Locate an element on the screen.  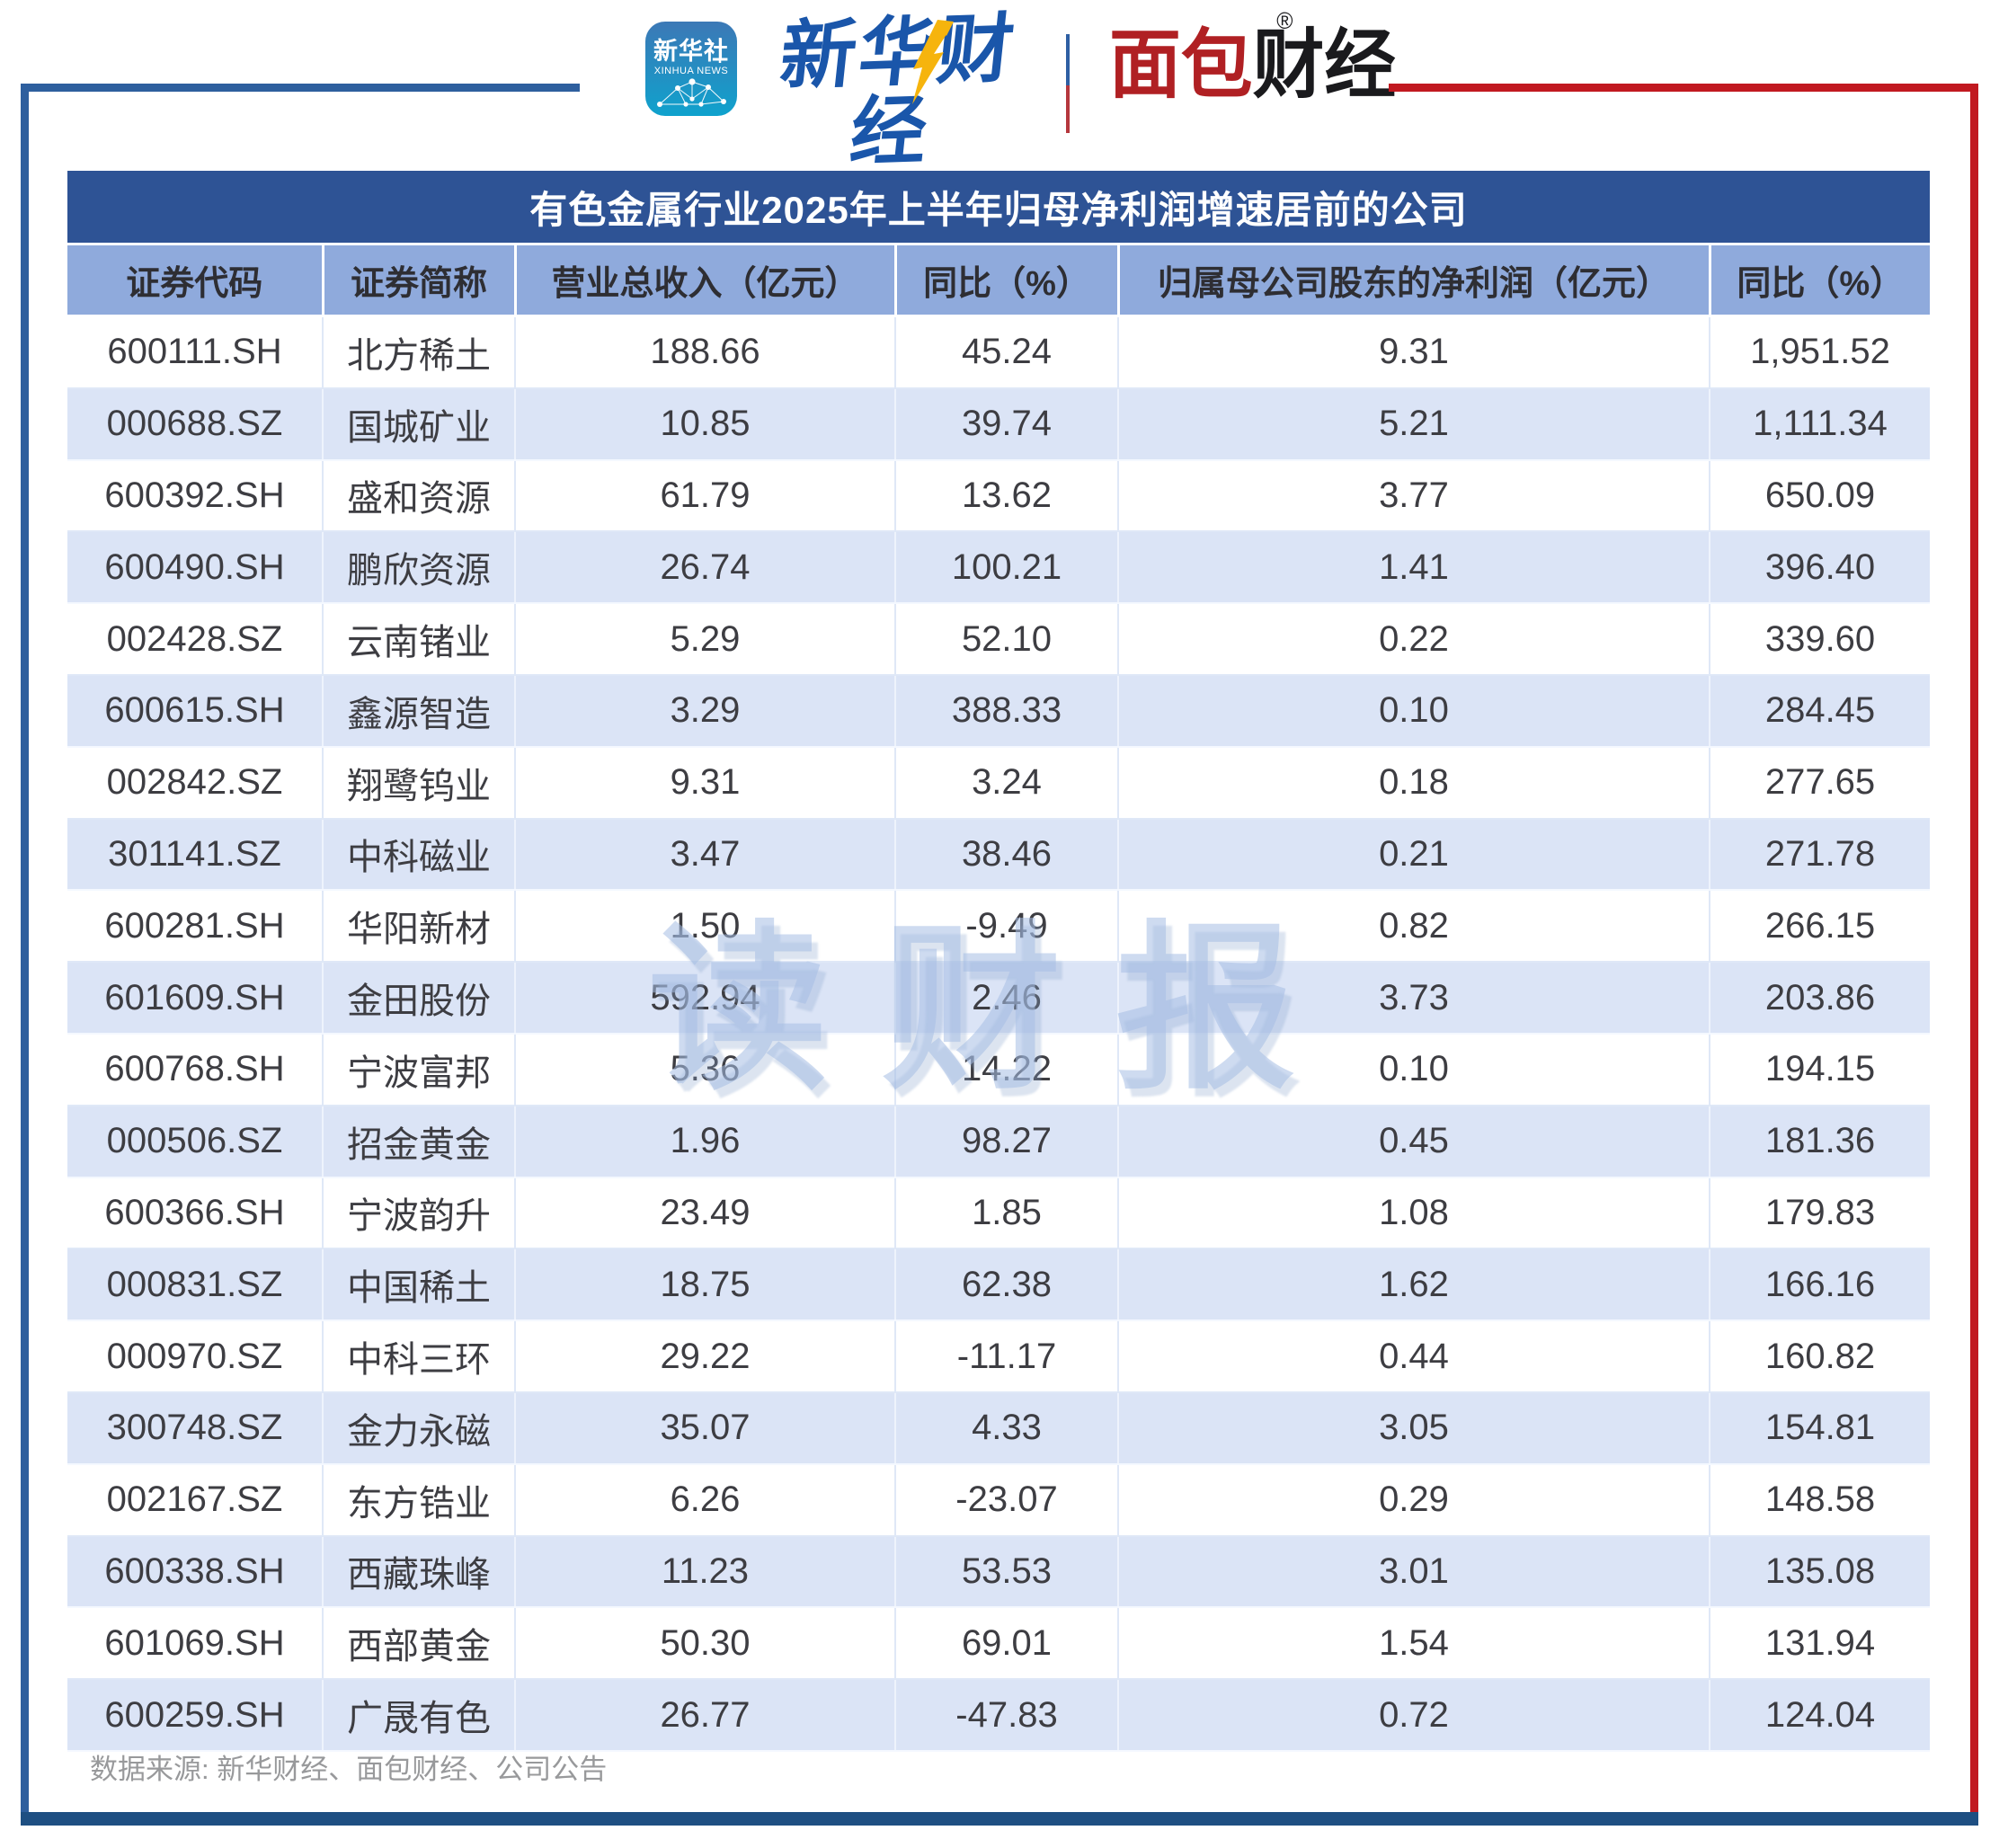
cell-name: 中科三环 is located at coordinates (419, 1356).